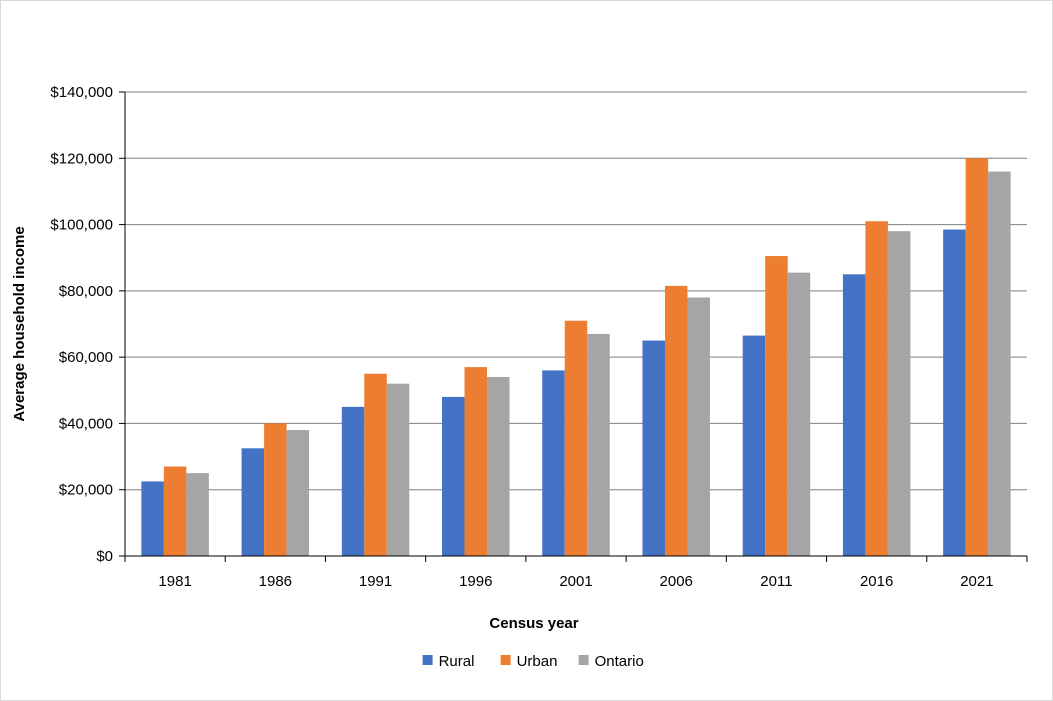  I want to click on bar-ontario-1991, so click(398, 469).